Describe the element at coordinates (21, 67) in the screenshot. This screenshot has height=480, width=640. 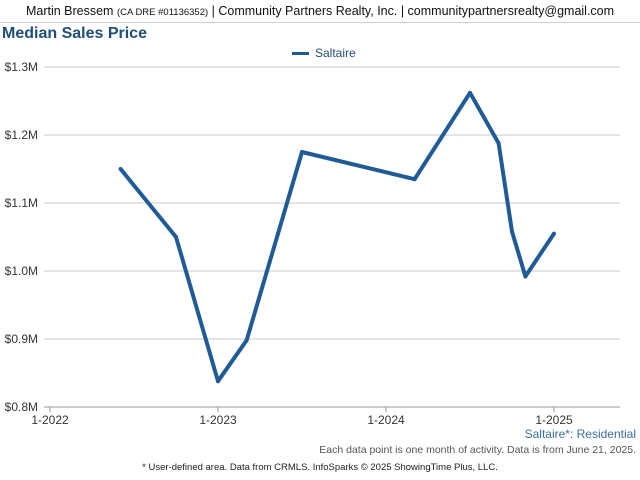
I see `y-tick-label: $1.3M` at that location.